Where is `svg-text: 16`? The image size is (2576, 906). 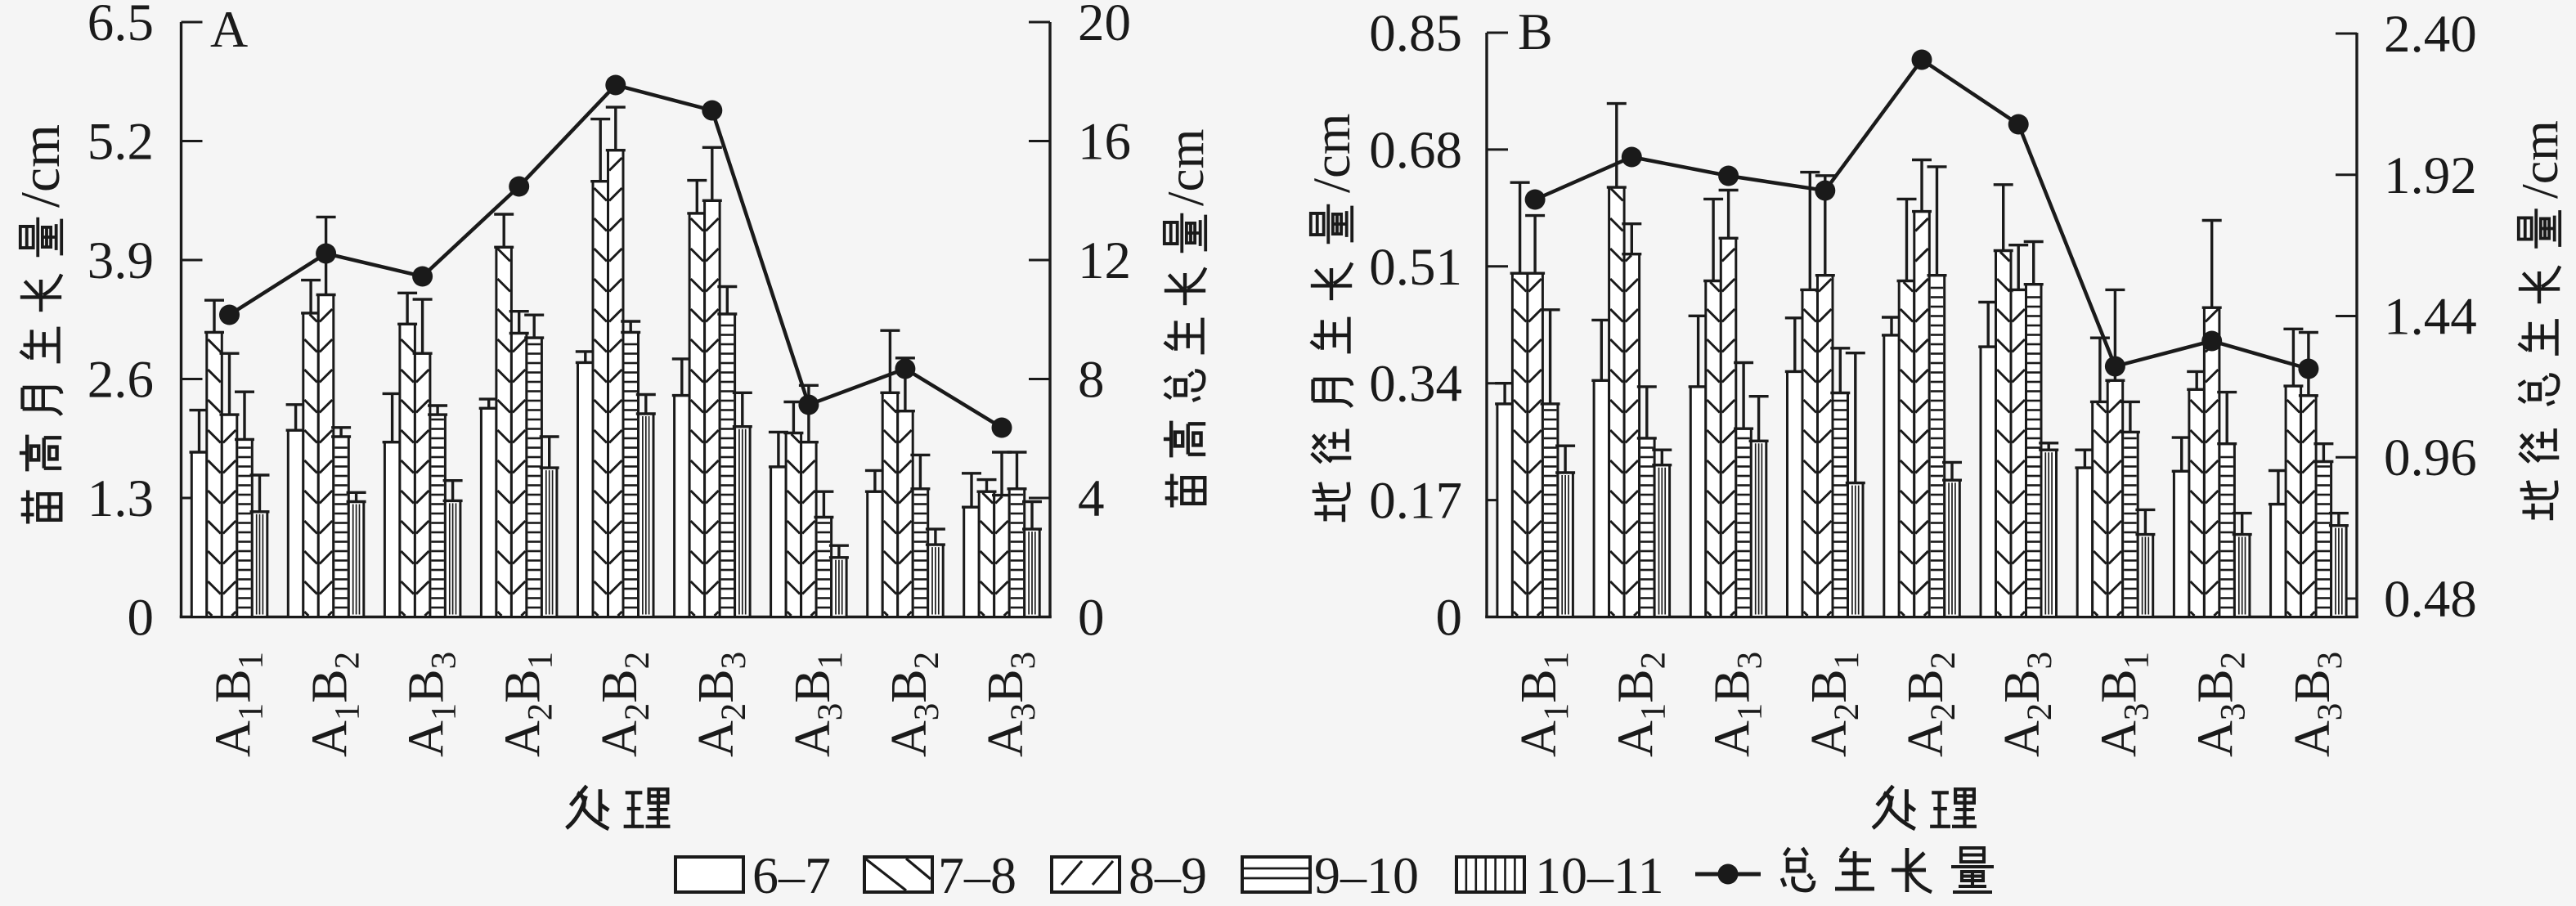
svg-text: 16 is located at coordinates (1104, 142).